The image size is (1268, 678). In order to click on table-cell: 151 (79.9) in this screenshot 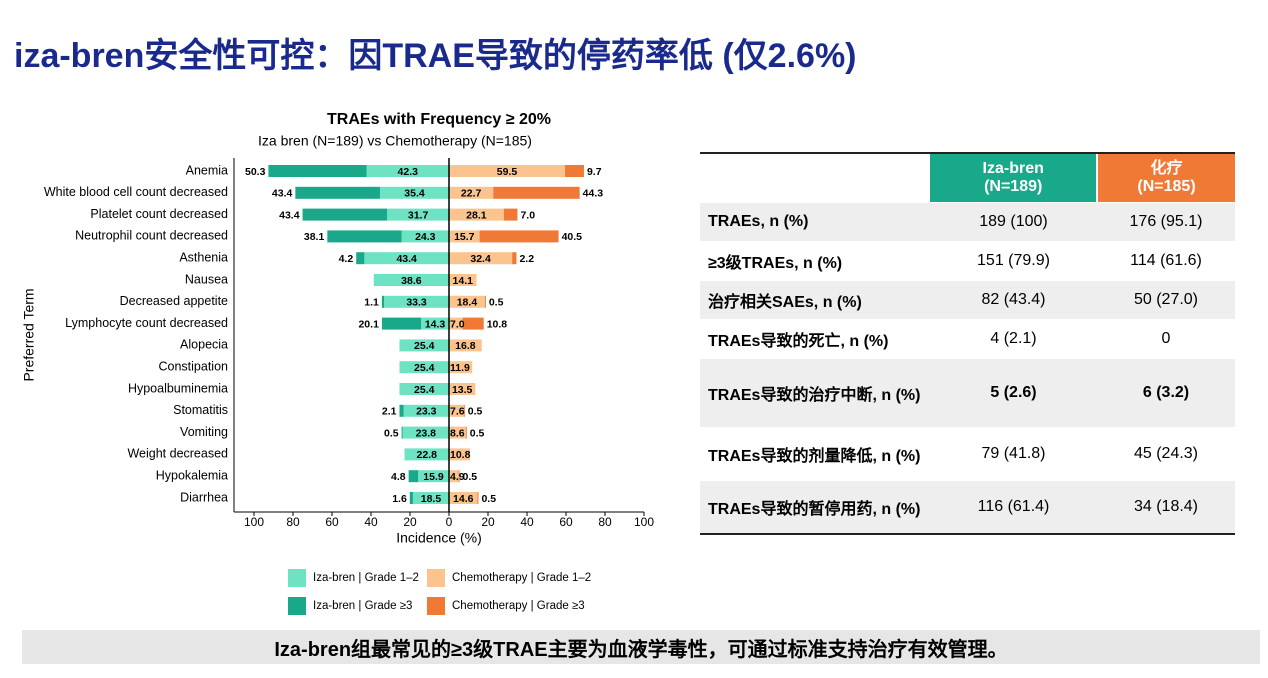, I will do `click(1013, 260)`.